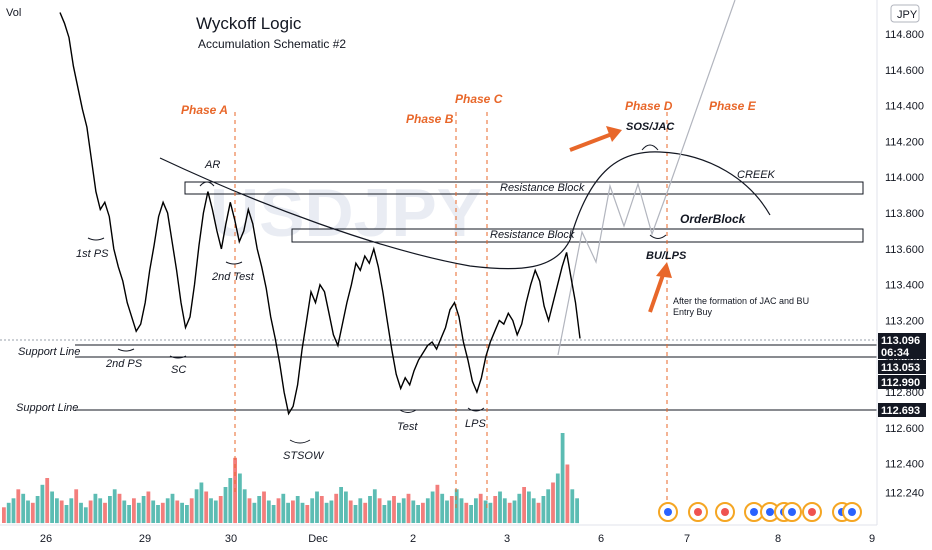  I want to click on label-stsow: STSOW, so click(304, 456).